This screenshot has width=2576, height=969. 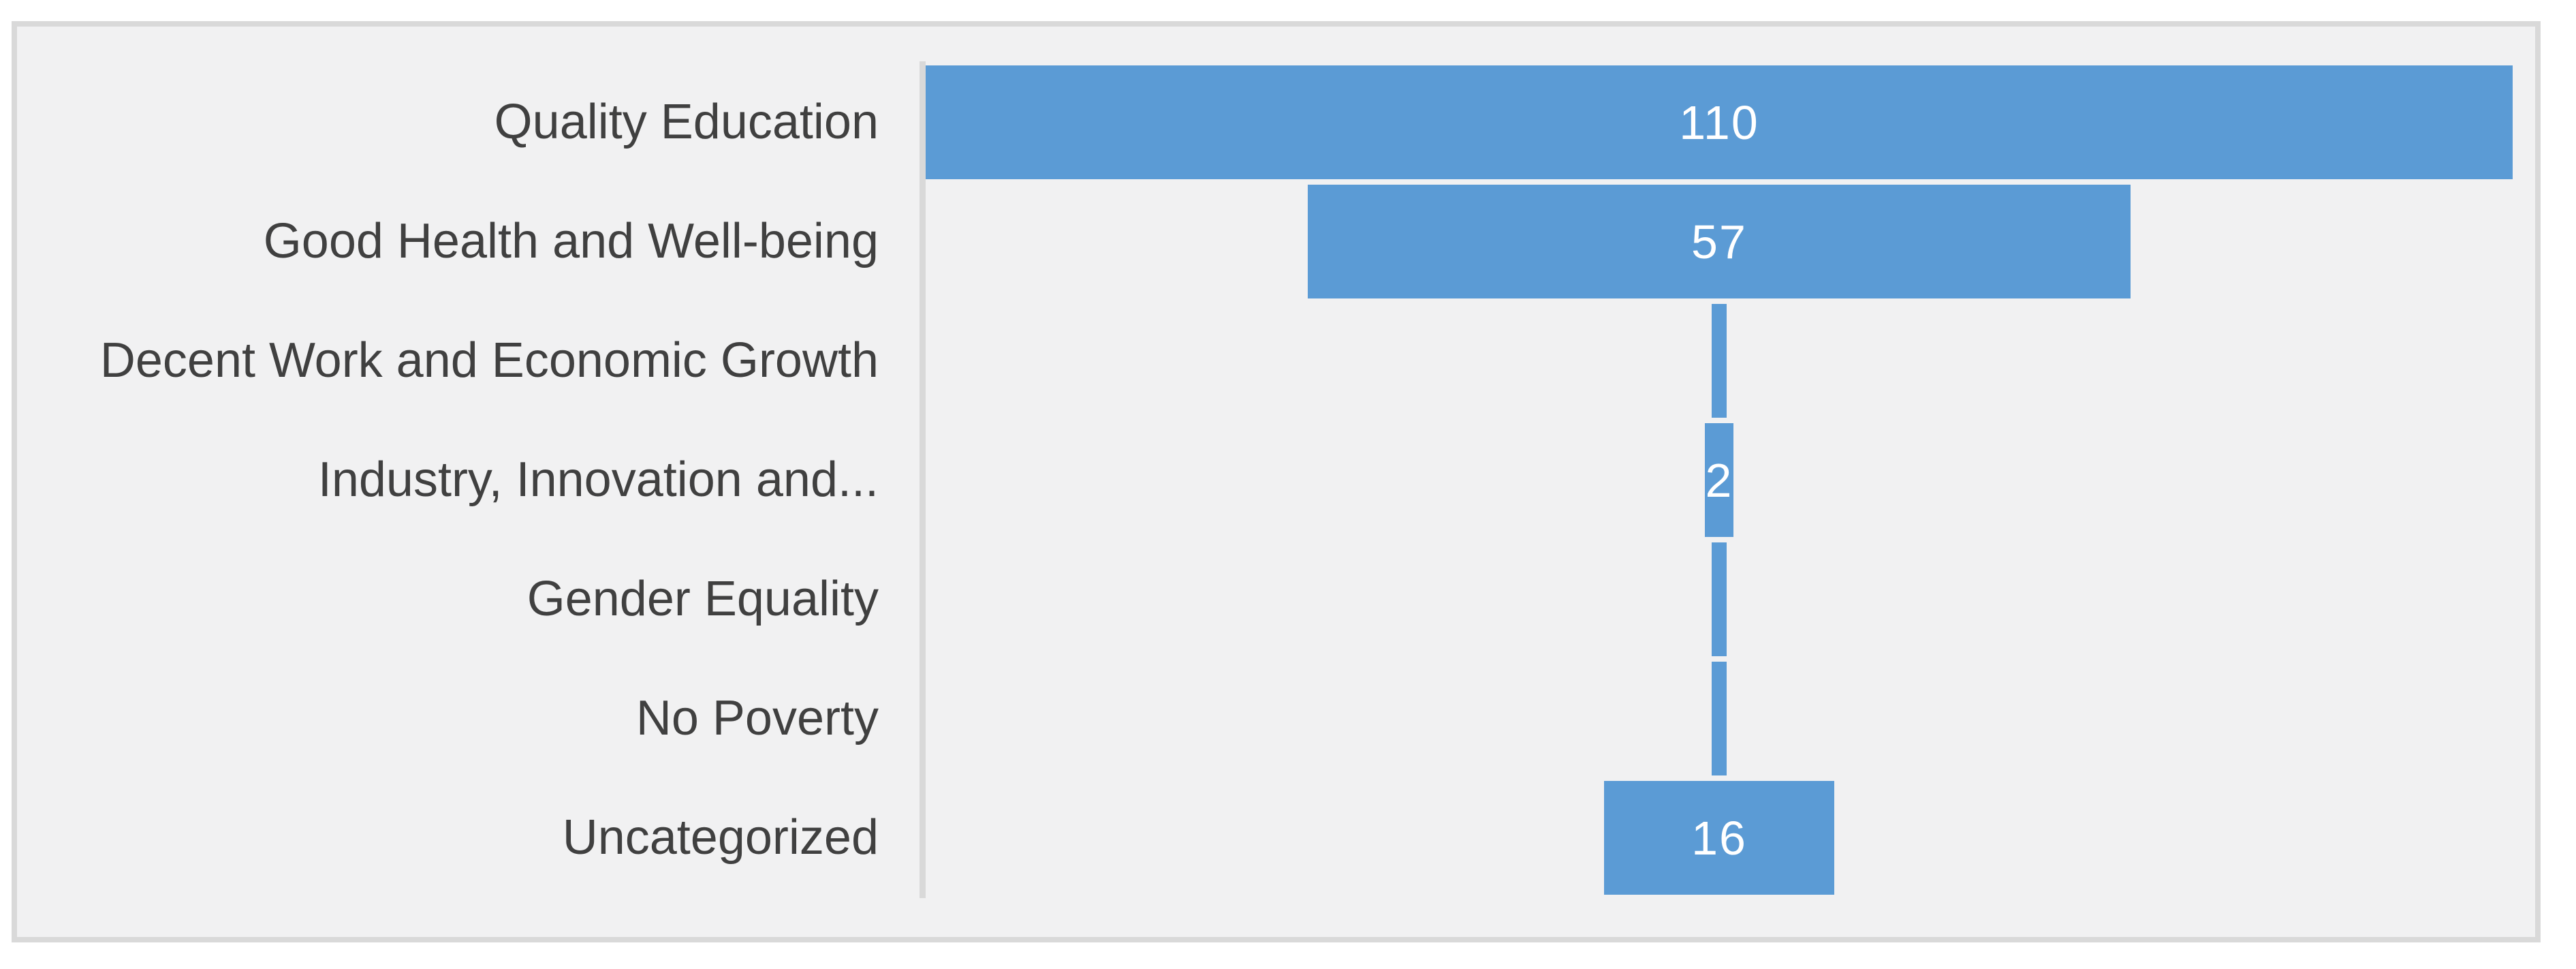 I want to click on bar-zone: 57, so click(x=1719, y=242).